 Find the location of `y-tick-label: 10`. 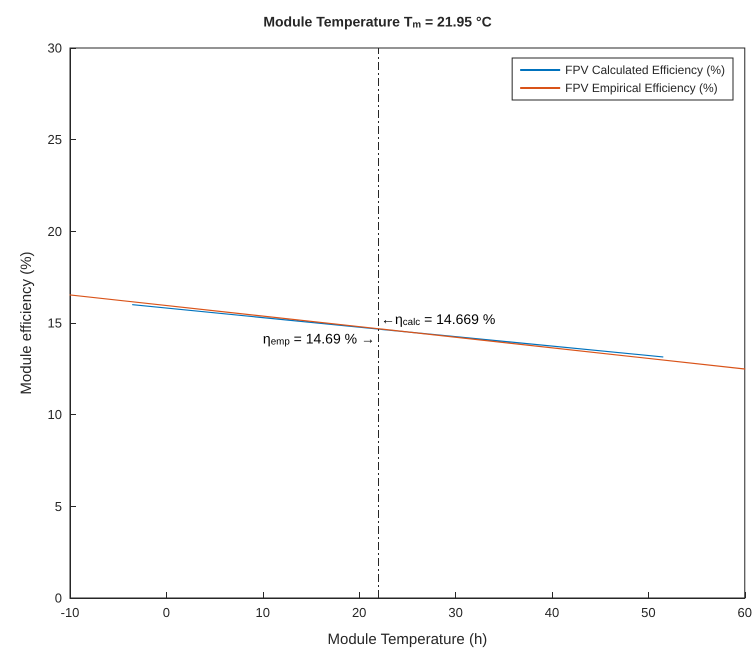

y-tick-label: 10 is located at coordinates (55, 414).